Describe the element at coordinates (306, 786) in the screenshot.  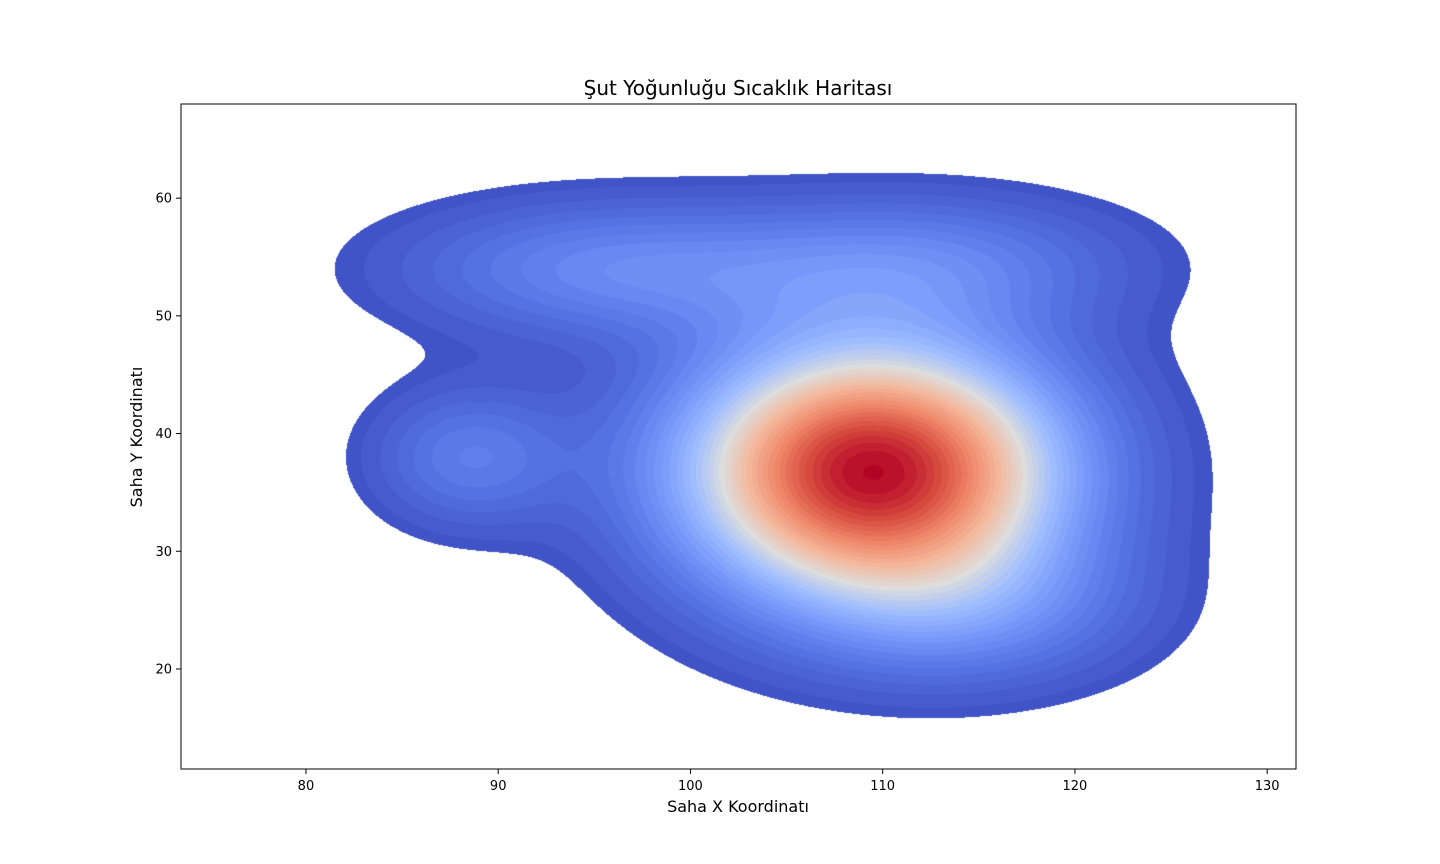
I see `x-tick-label: 80` at that location.